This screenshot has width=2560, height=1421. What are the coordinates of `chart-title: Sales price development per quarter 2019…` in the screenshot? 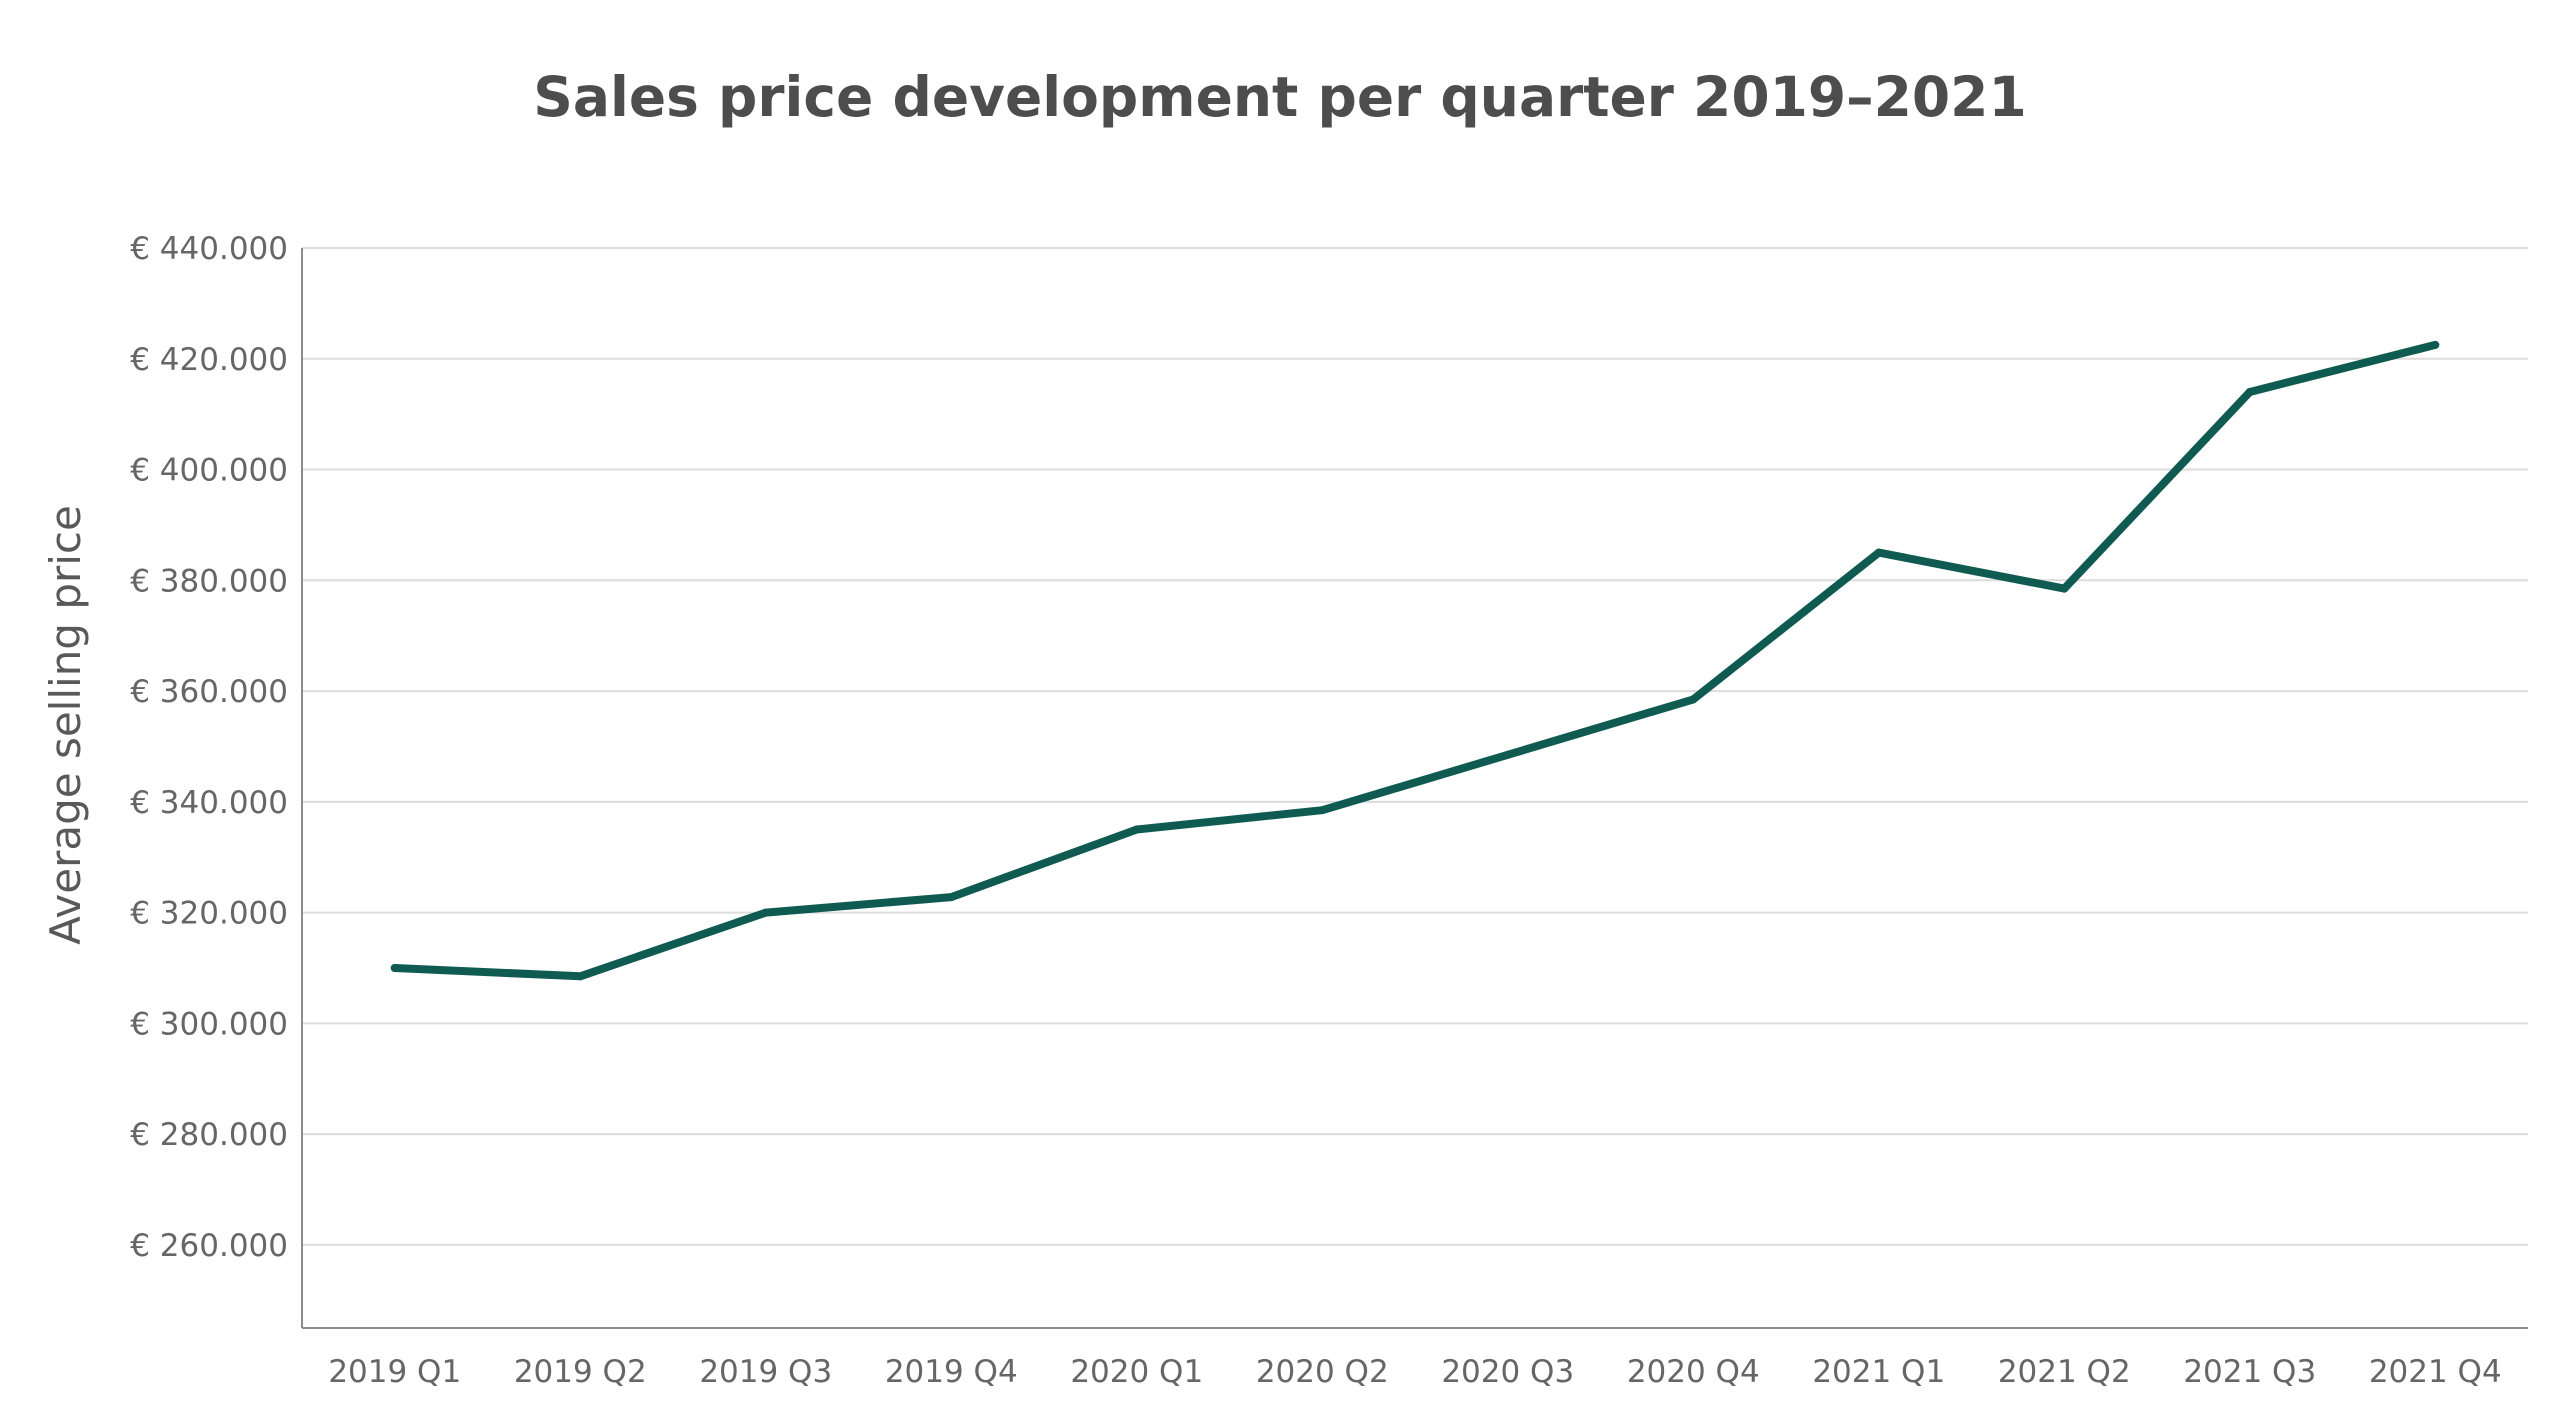 It's located at (1279, 97).